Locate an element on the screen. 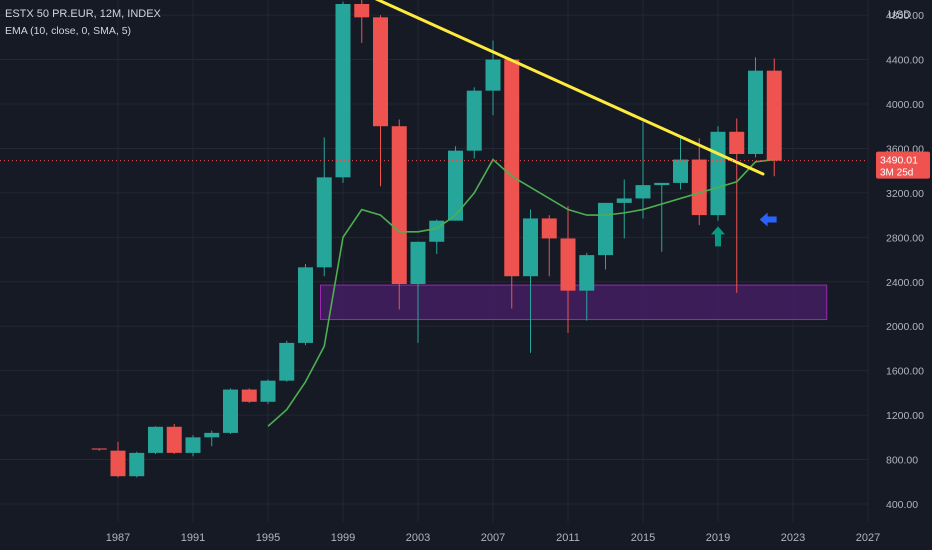 The width and height of the screenshot is (932, 550). time-tick-label: 2007 is located at coordinates (493, 538).